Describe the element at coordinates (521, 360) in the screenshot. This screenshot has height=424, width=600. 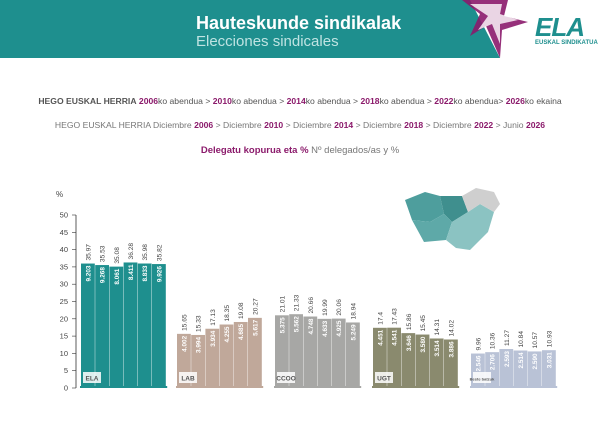
I see `bar-delegates-label: 2.514` at that location.